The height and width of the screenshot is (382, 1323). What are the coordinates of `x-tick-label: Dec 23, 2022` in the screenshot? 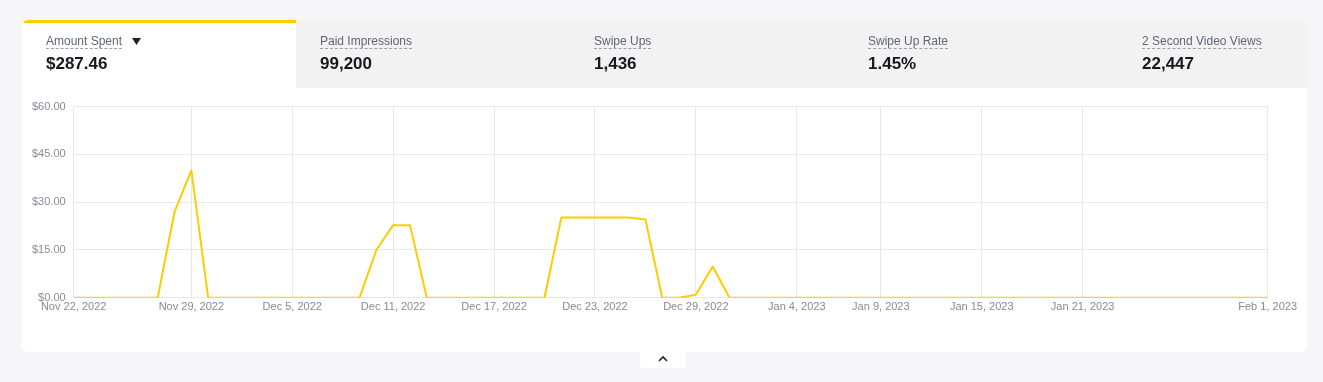 It's located at (595, 306).